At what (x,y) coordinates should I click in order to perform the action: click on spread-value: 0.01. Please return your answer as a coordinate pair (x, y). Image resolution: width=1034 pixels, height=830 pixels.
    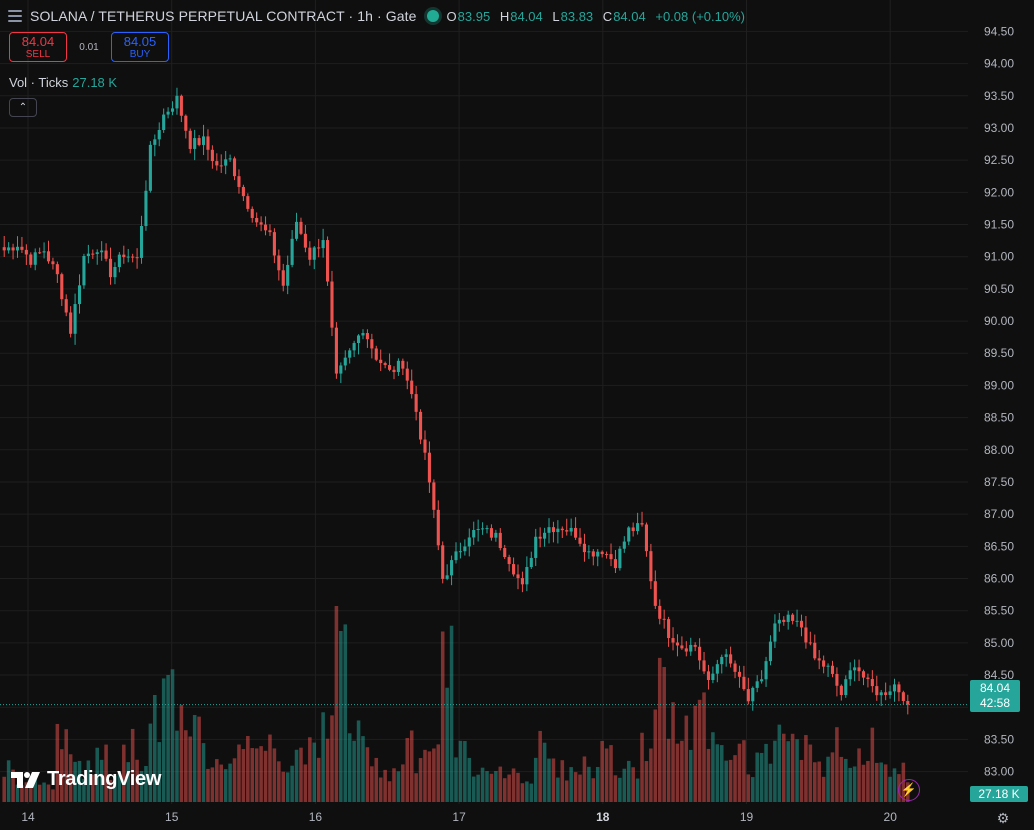
    Looking at the image, I should click on (89, 47).